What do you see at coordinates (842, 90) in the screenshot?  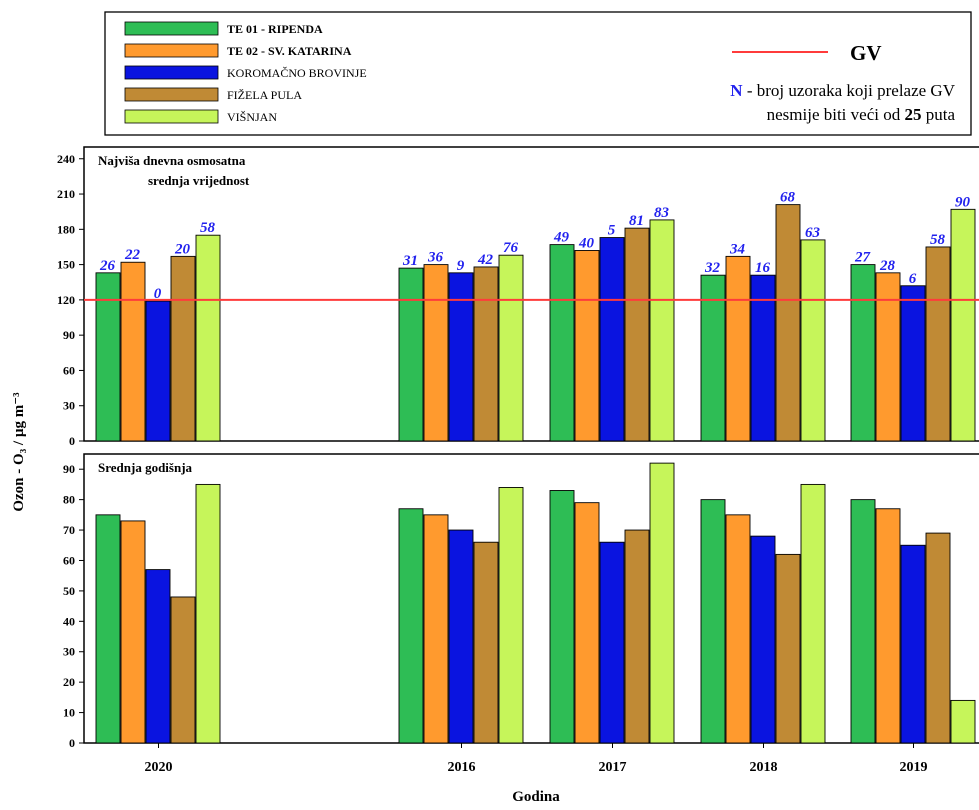 I see `legend-note-line1: N - broj uzoraka koji prelaze GV` at bounding box center [842, 90].